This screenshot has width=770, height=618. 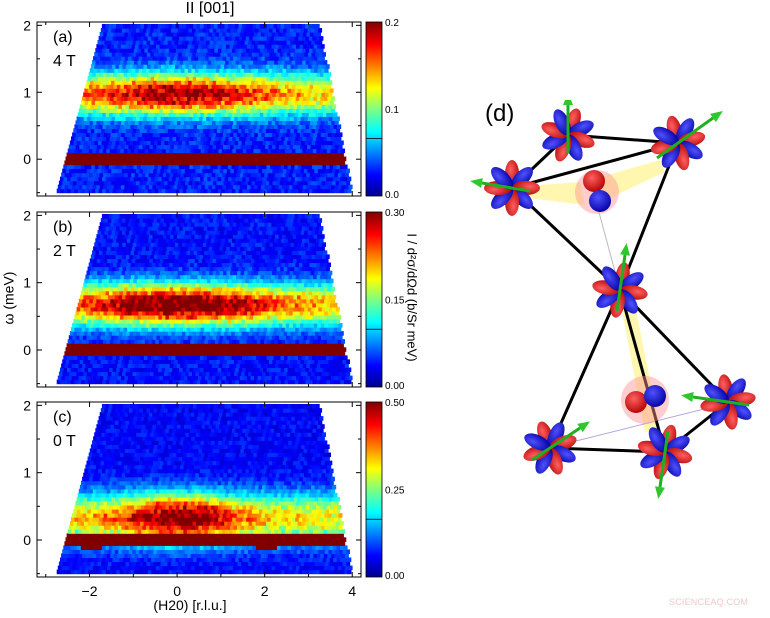 I want to click on panel-letter: (c), so click(x=62, y=417).